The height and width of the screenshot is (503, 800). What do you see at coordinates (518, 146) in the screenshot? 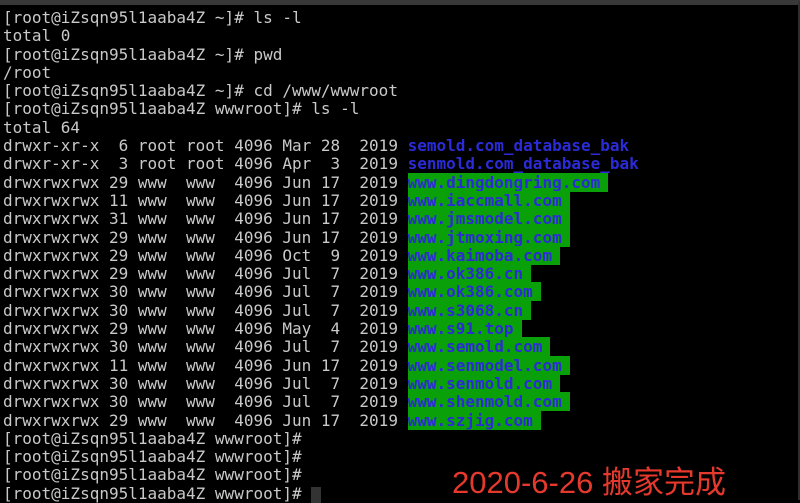
I see `directory-name: semold.com_database_bak` at bounding box center [518, 146].